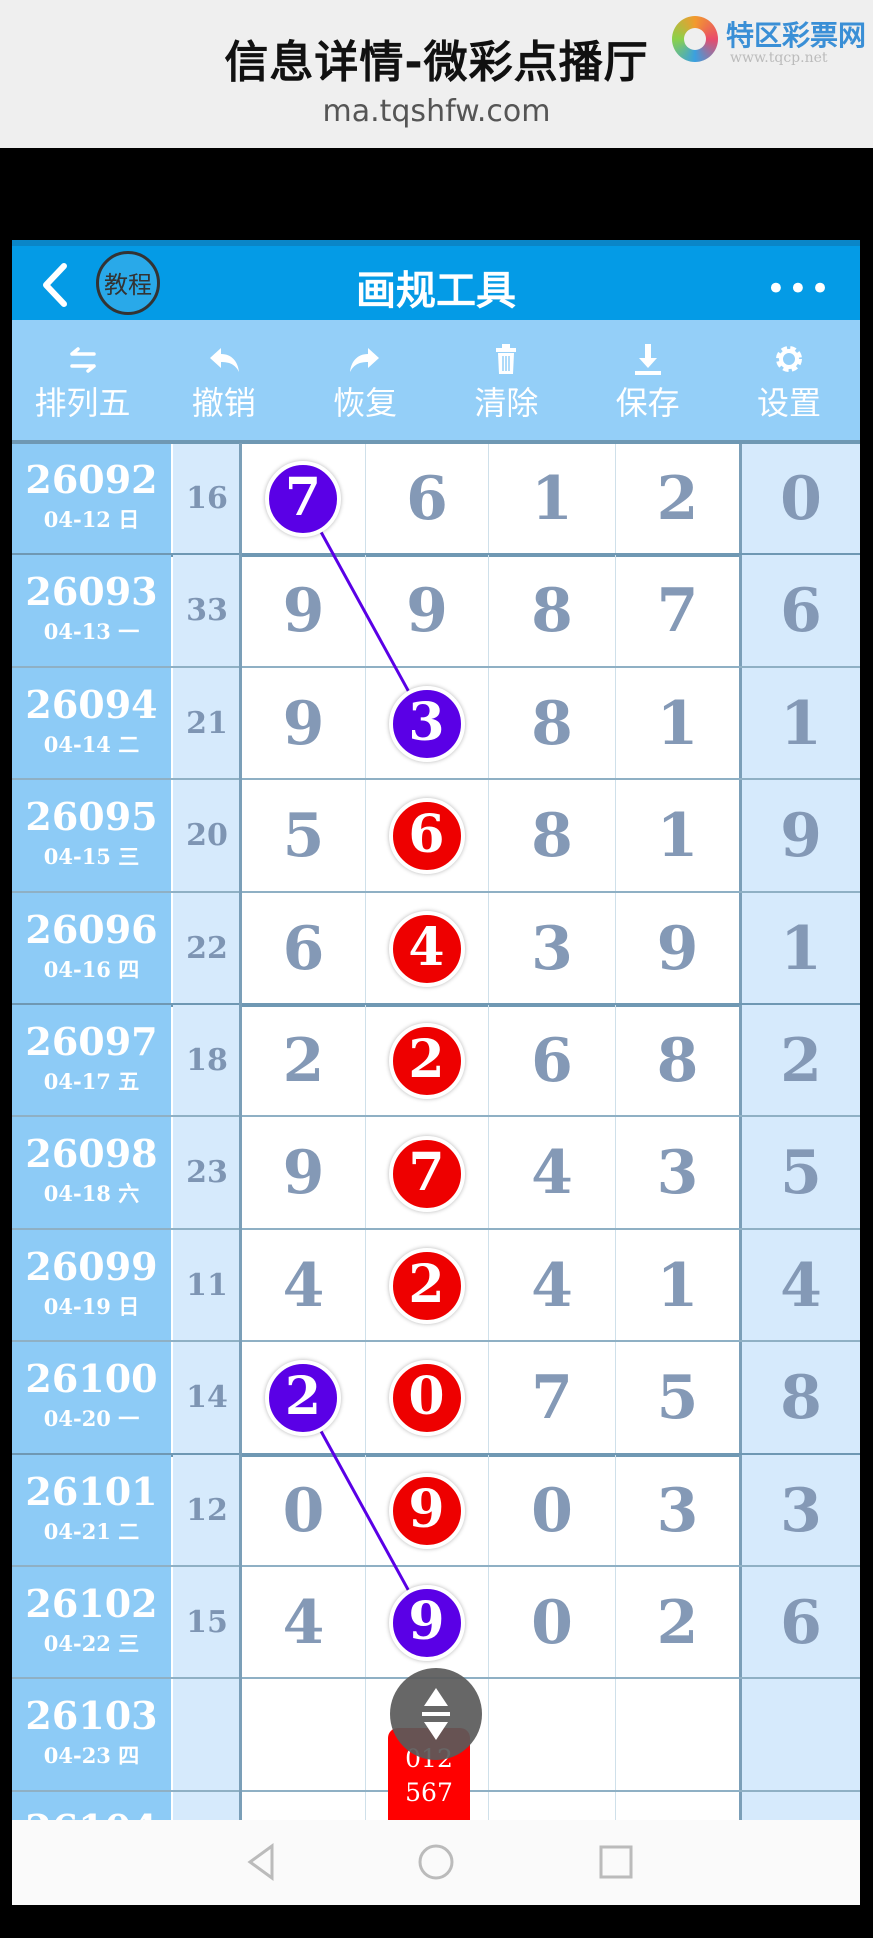 This screenshot has height=1938, width=873. I want to click on red-marked-ball: 7, so click(426, 1173).